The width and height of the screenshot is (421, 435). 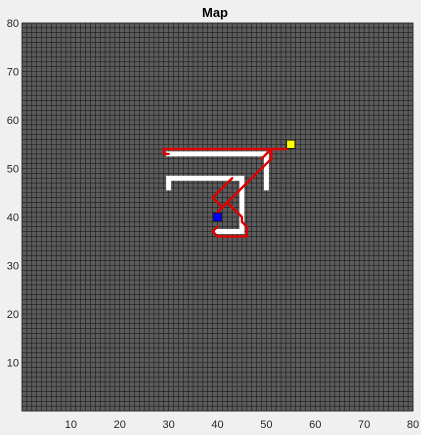 I want to click on y-tick-label: 80, so click(x=13, y=24).